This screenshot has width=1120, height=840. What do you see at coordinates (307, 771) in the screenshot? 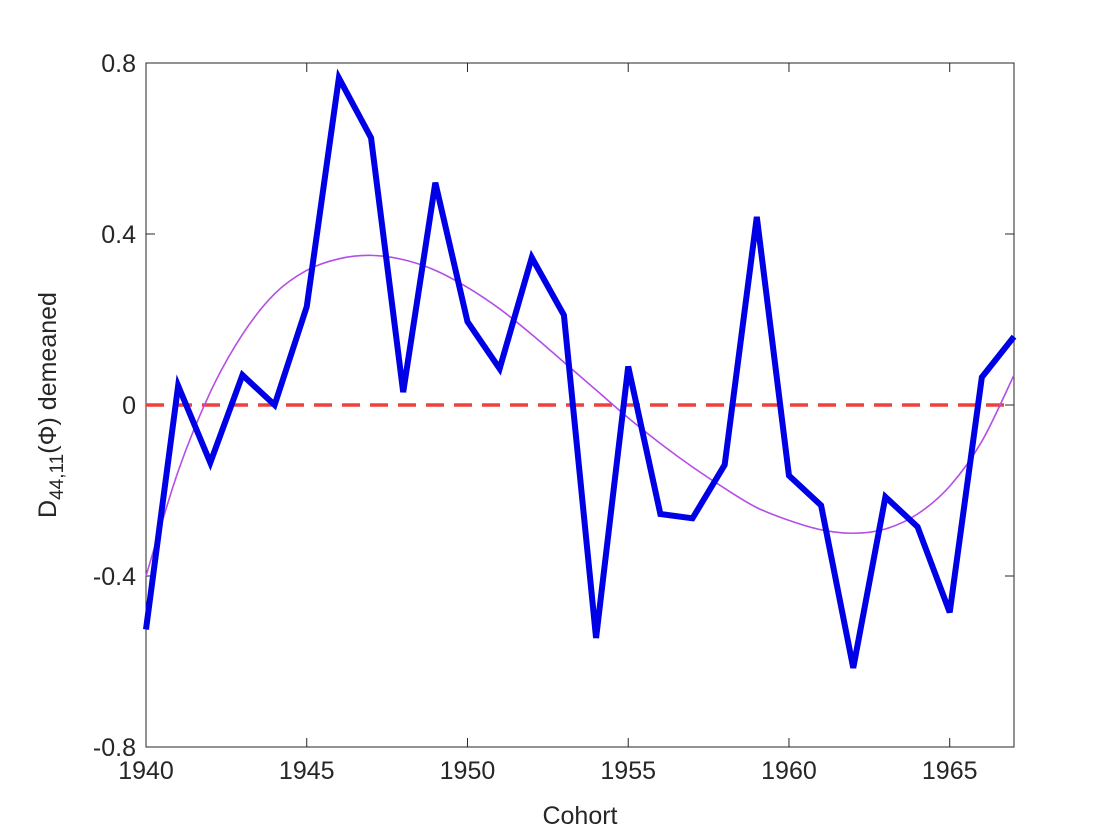
I see `x-tick-label: 1945` at bounding box center [307, 771].